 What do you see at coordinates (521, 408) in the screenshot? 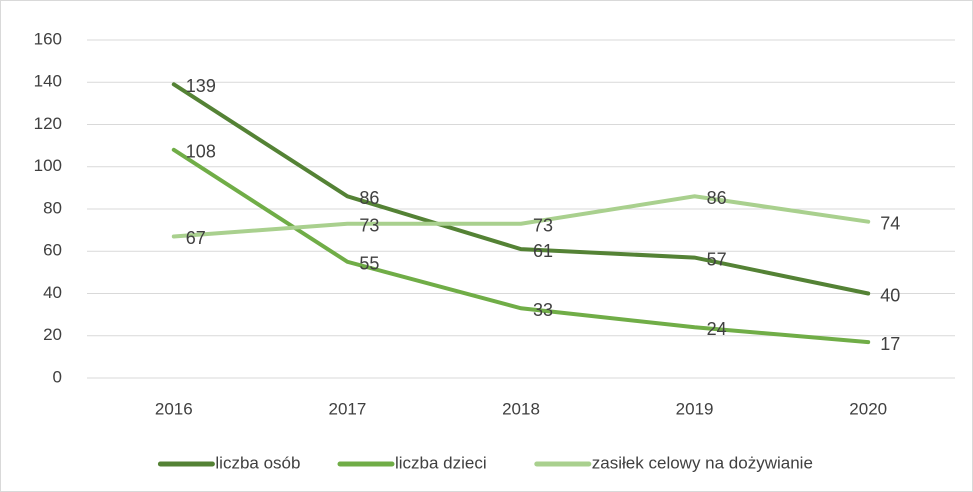
I see `x-tick-label: 2018` at bounding box center [521, 408].